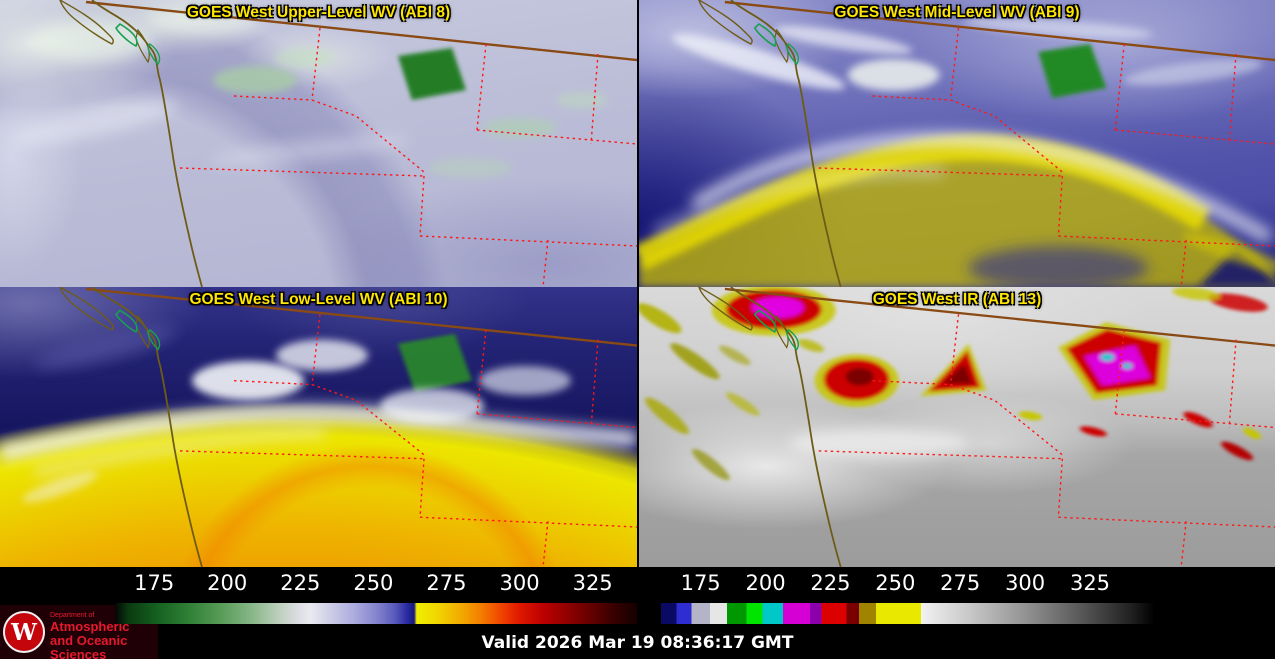  Describe the element at coordinates (446, 583) in the screenshot. I see `wv-tick-275: 275` at that location.